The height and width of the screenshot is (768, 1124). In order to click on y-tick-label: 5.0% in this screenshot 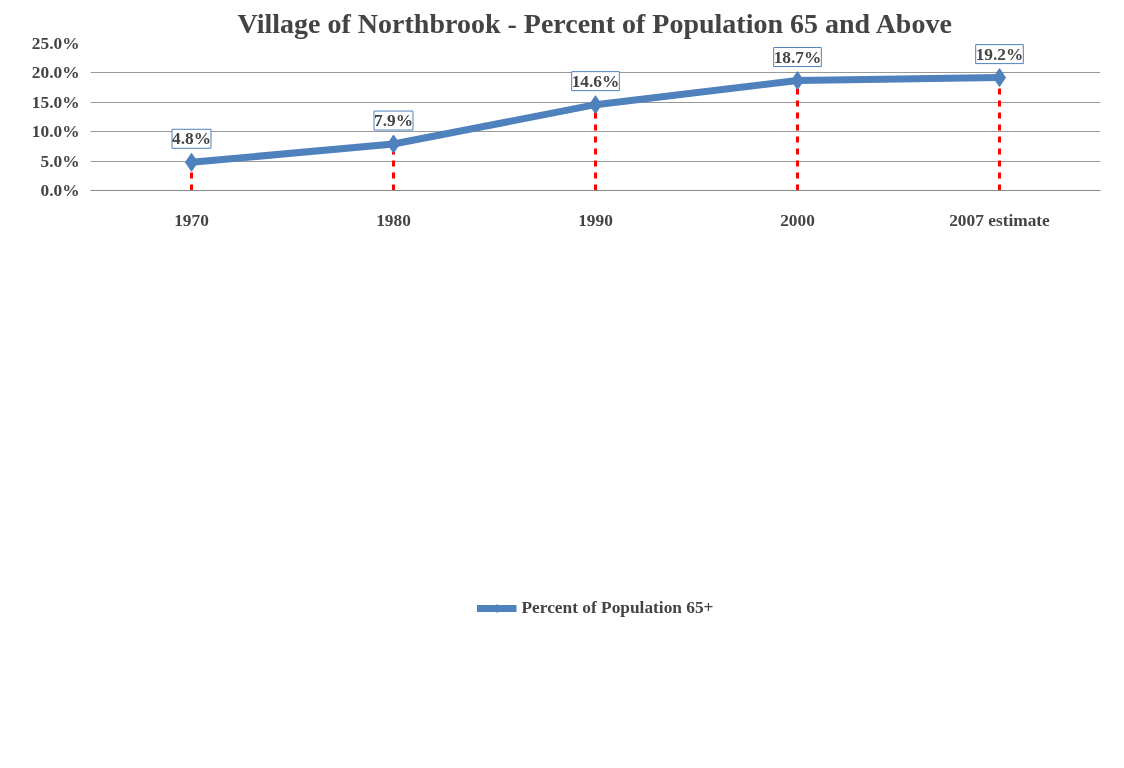, I will do `click(60, 161)`.